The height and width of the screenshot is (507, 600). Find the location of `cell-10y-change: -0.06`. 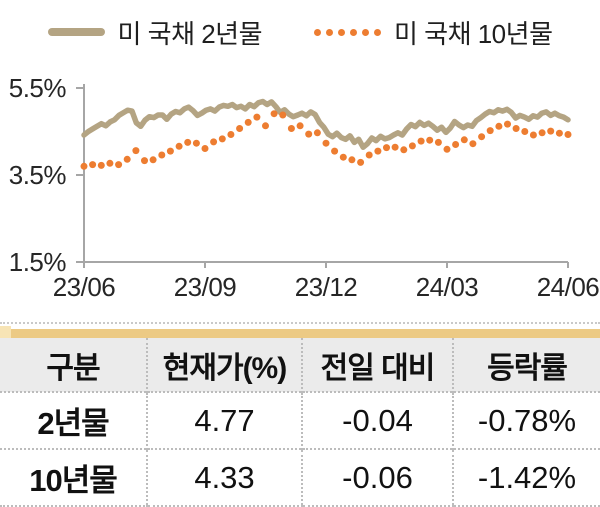

cell-10y-change: -0.06 is located at coordinates (377, 477).